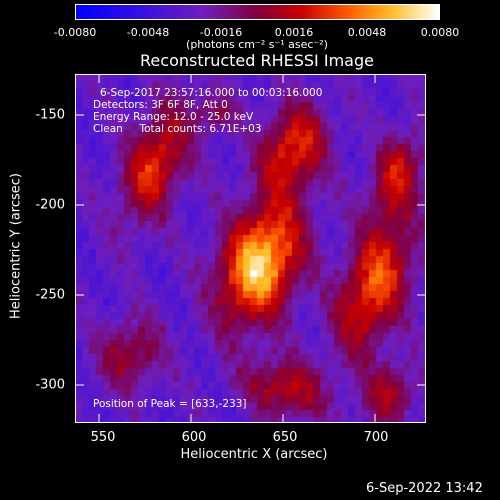 The height and width of the screenshot is (500, 500). I want to click on info-detectors: Detectors: 3F 6F 8F, Att 0, so click(160, 105).